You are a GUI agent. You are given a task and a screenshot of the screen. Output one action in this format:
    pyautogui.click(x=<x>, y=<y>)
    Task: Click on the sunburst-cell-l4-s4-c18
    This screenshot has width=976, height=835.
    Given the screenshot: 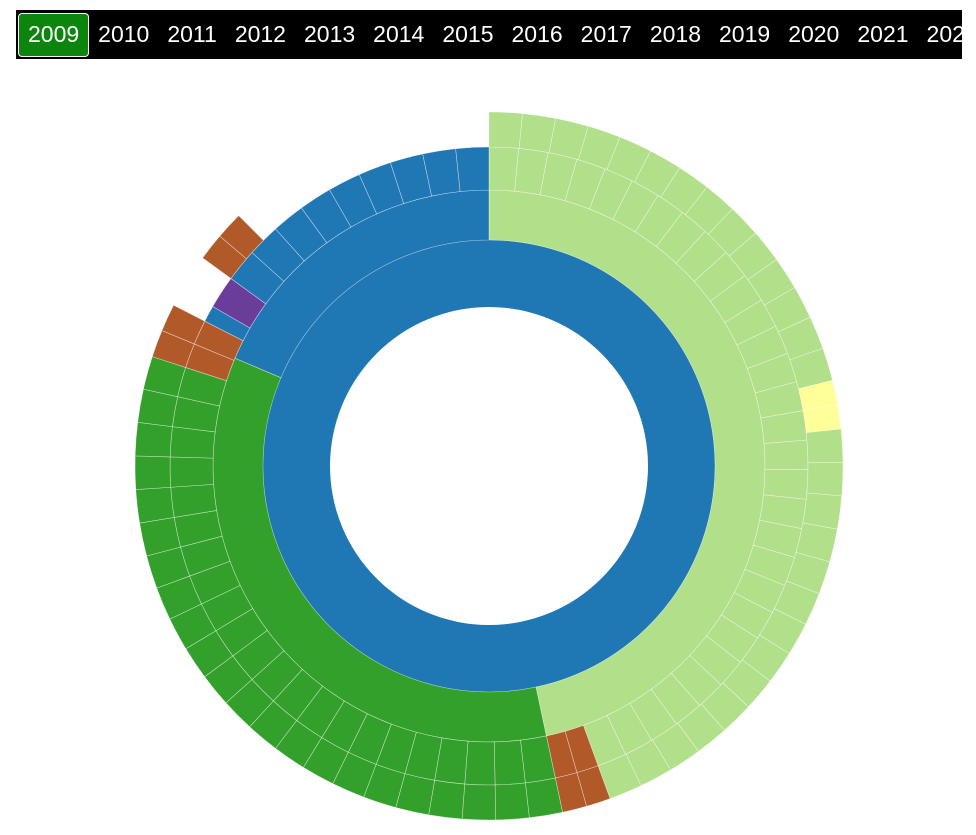 What is the action you would take?
    pyautogui.click(x=153, y=472)
    